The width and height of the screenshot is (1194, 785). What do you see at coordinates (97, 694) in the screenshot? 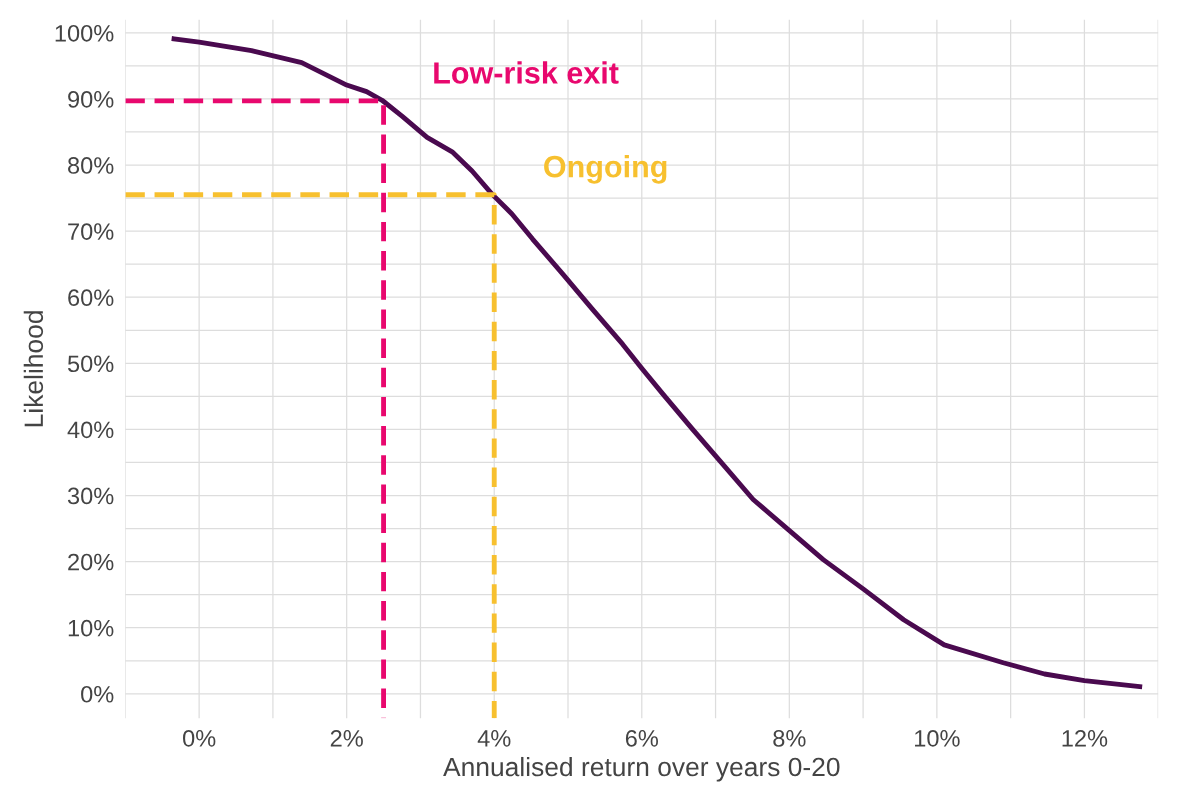
I see `y-tick-label: 0%` at bounding box center [97, 694].